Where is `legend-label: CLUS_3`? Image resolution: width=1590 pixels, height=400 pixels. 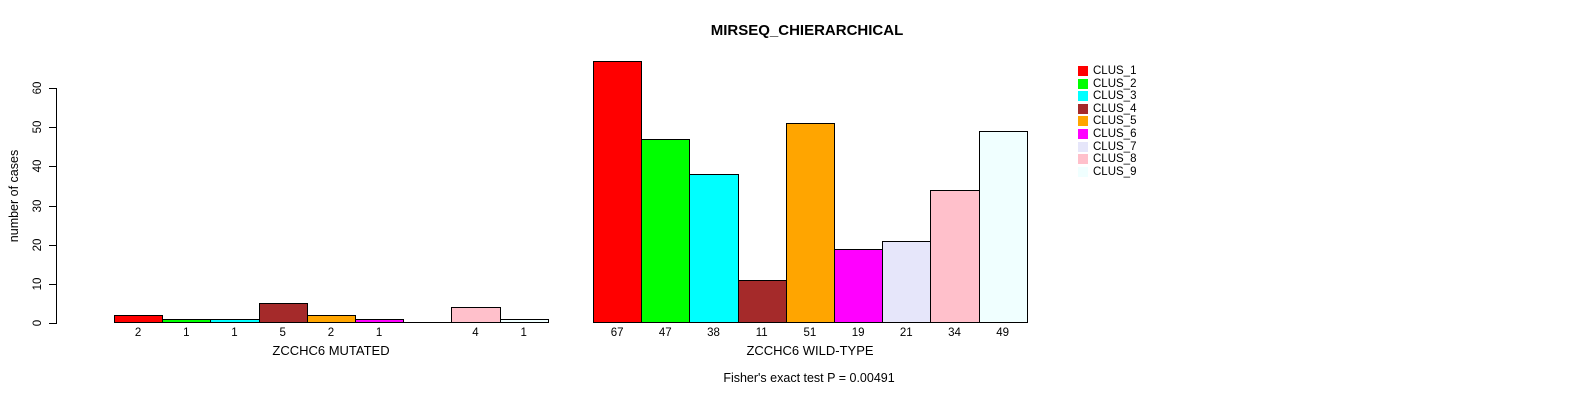
legend-label: CLUS_3 is located at coordinates (1115, 96).